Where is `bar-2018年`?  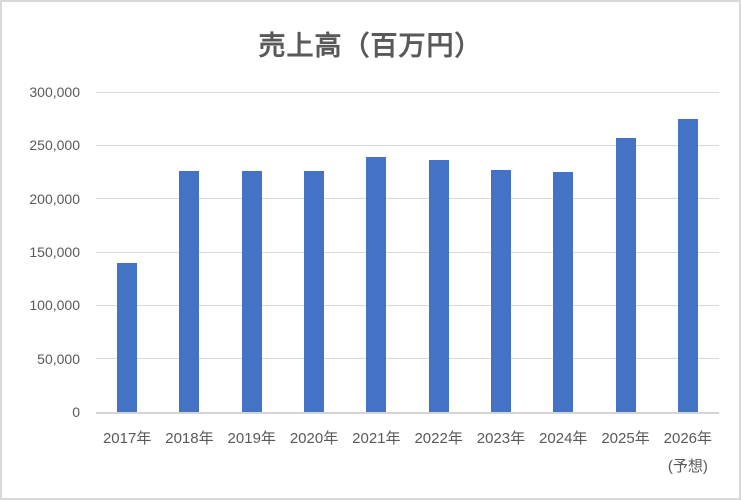
bar-2018年 is located at coordinates (189, 291).